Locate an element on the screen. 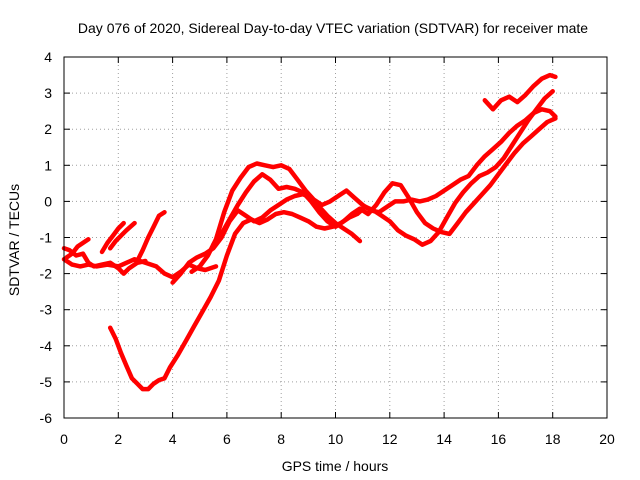 The image size is (640, 480). y-tick-label: 0 is located at coordinates (48, 201).